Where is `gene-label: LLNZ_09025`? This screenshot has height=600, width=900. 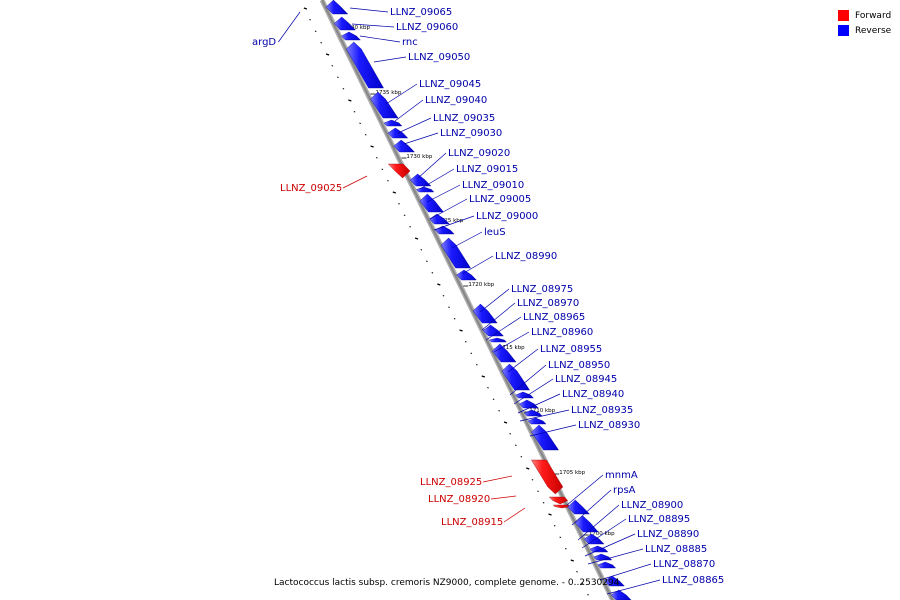 gene-label: LLNZ_09025 is located at coordinates (311, 188).